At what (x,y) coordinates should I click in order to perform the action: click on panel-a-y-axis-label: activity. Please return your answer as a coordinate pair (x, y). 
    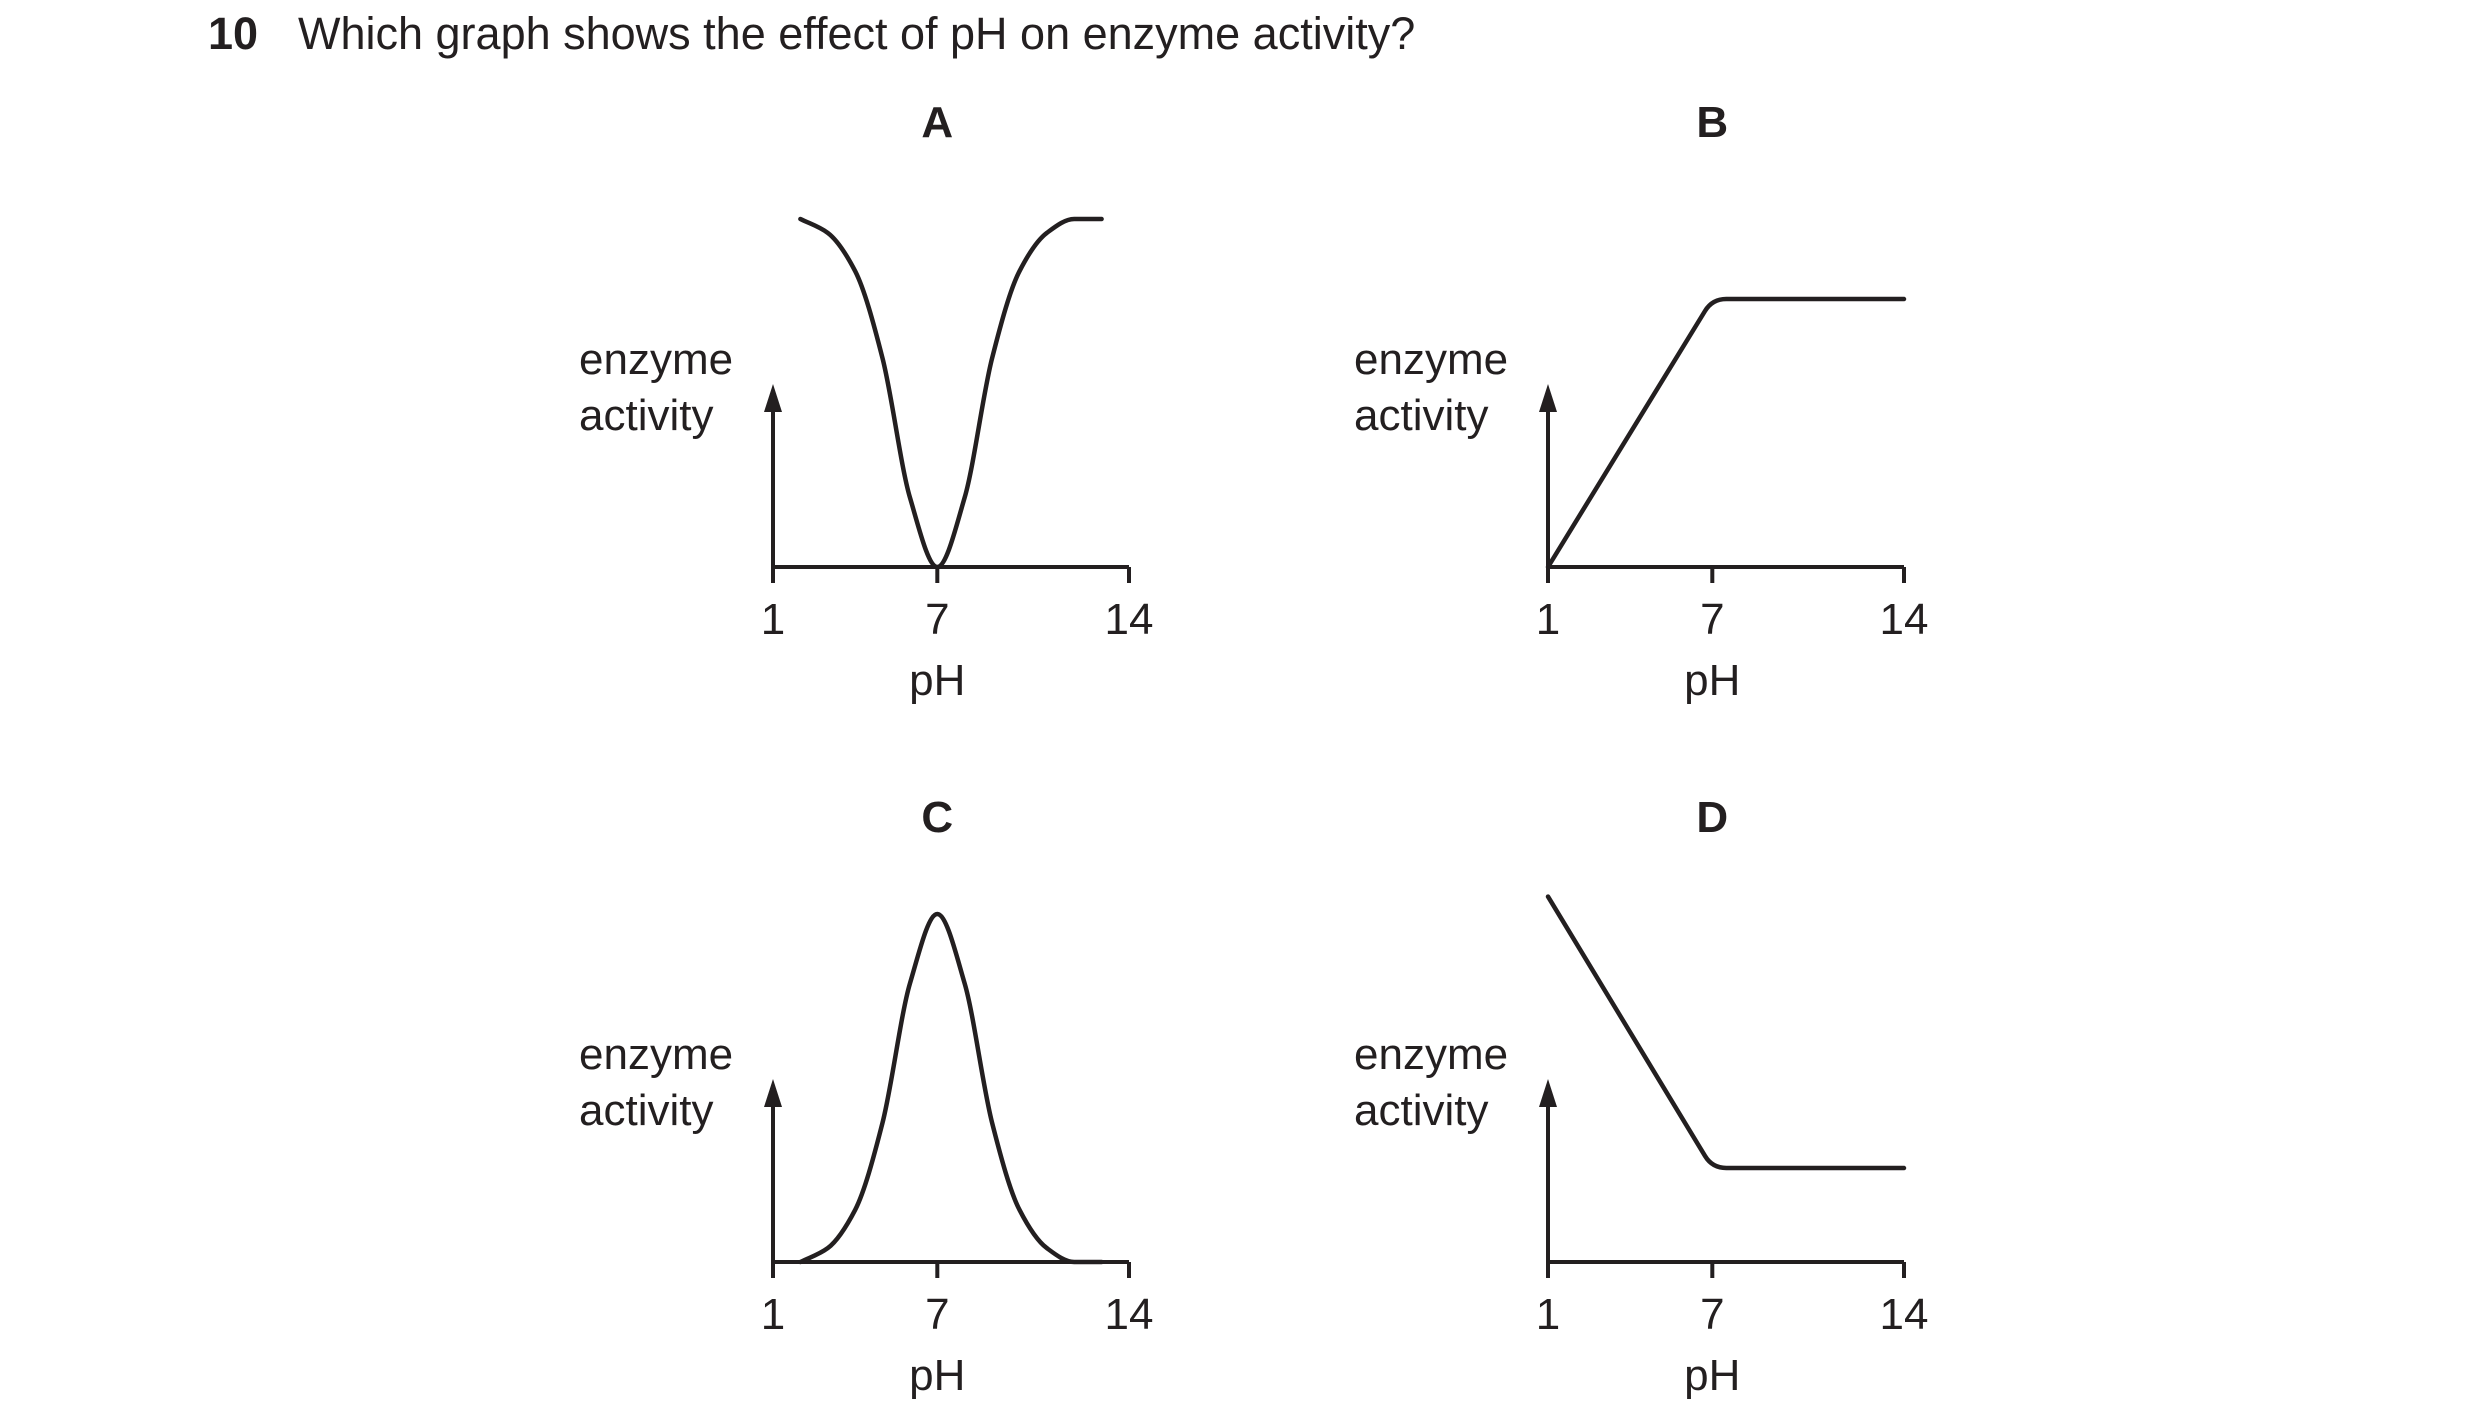
    Looking at the image, I should click on (646, 415).